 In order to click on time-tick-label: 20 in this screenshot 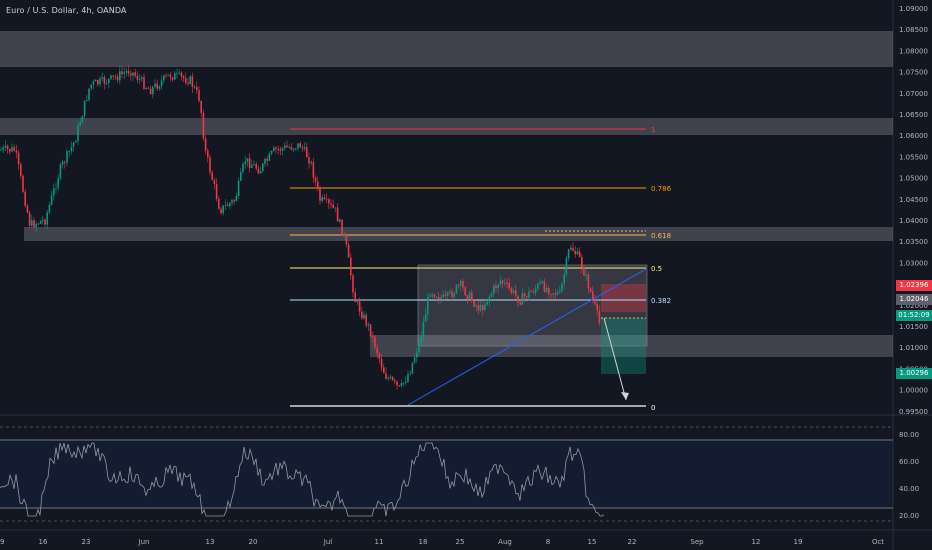, I will do `click(253, 542)`.